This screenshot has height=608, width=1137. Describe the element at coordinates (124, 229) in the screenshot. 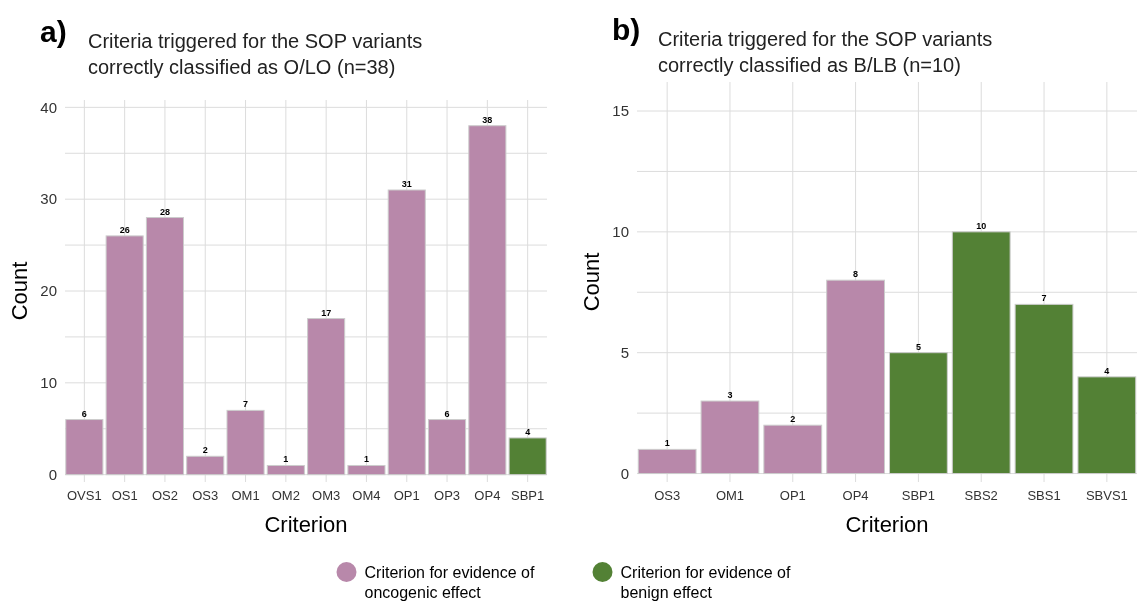

I see `data-label: 26` at that location.